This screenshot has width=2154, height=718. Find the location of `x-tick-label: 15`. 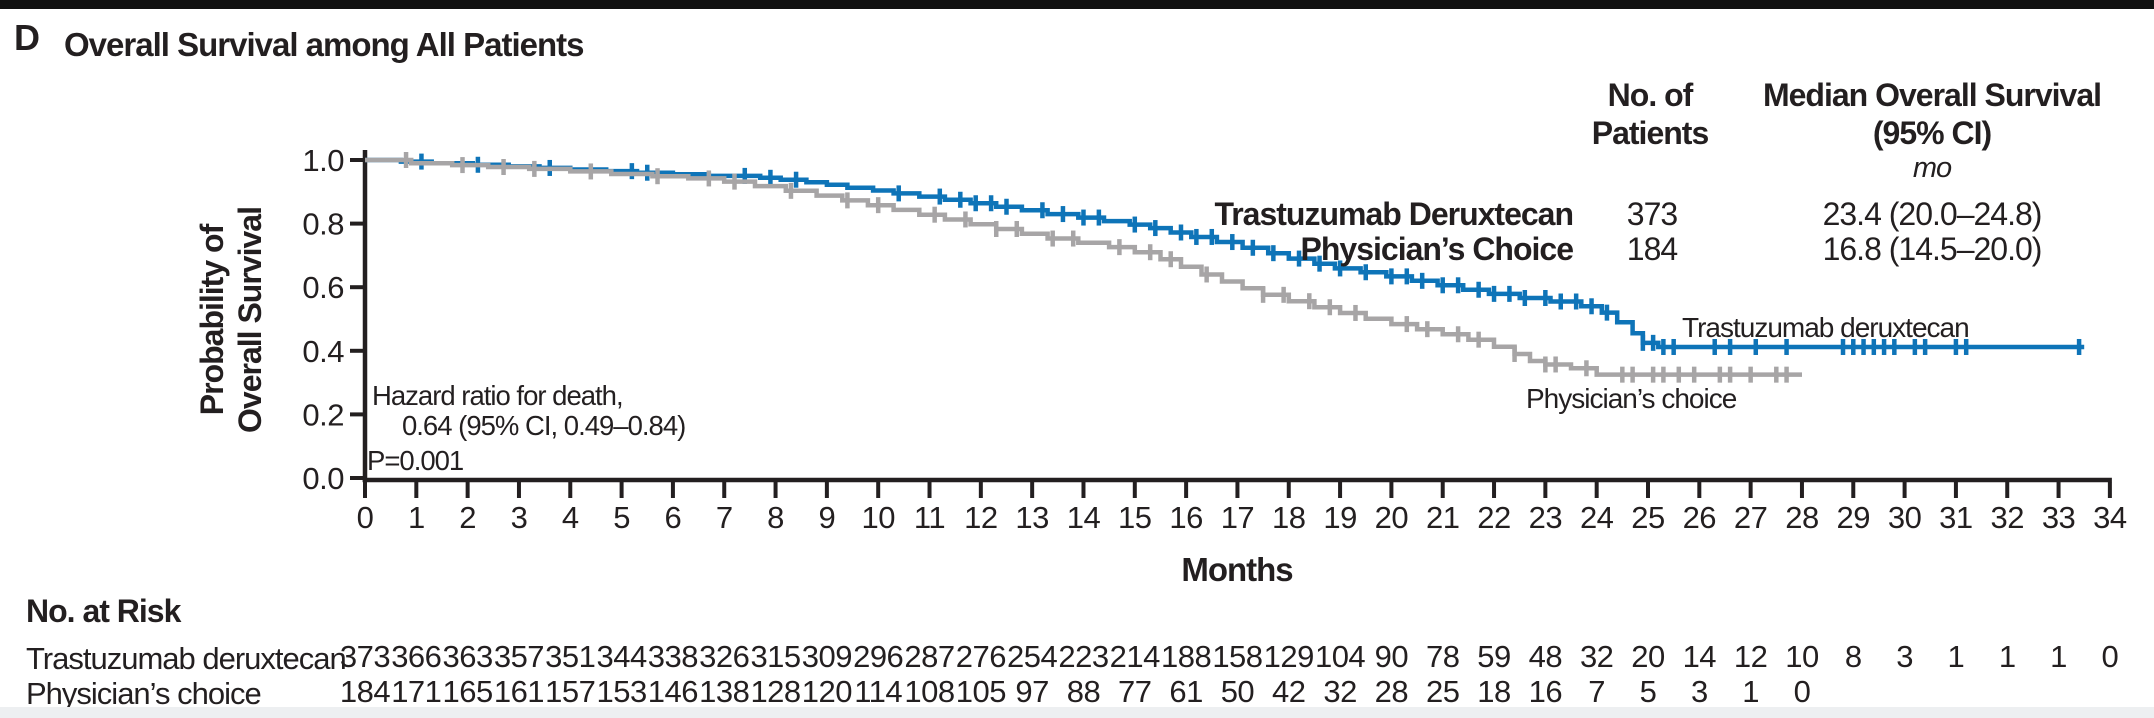

x-tick-label: 15 is located at coordinates (1134, 517).